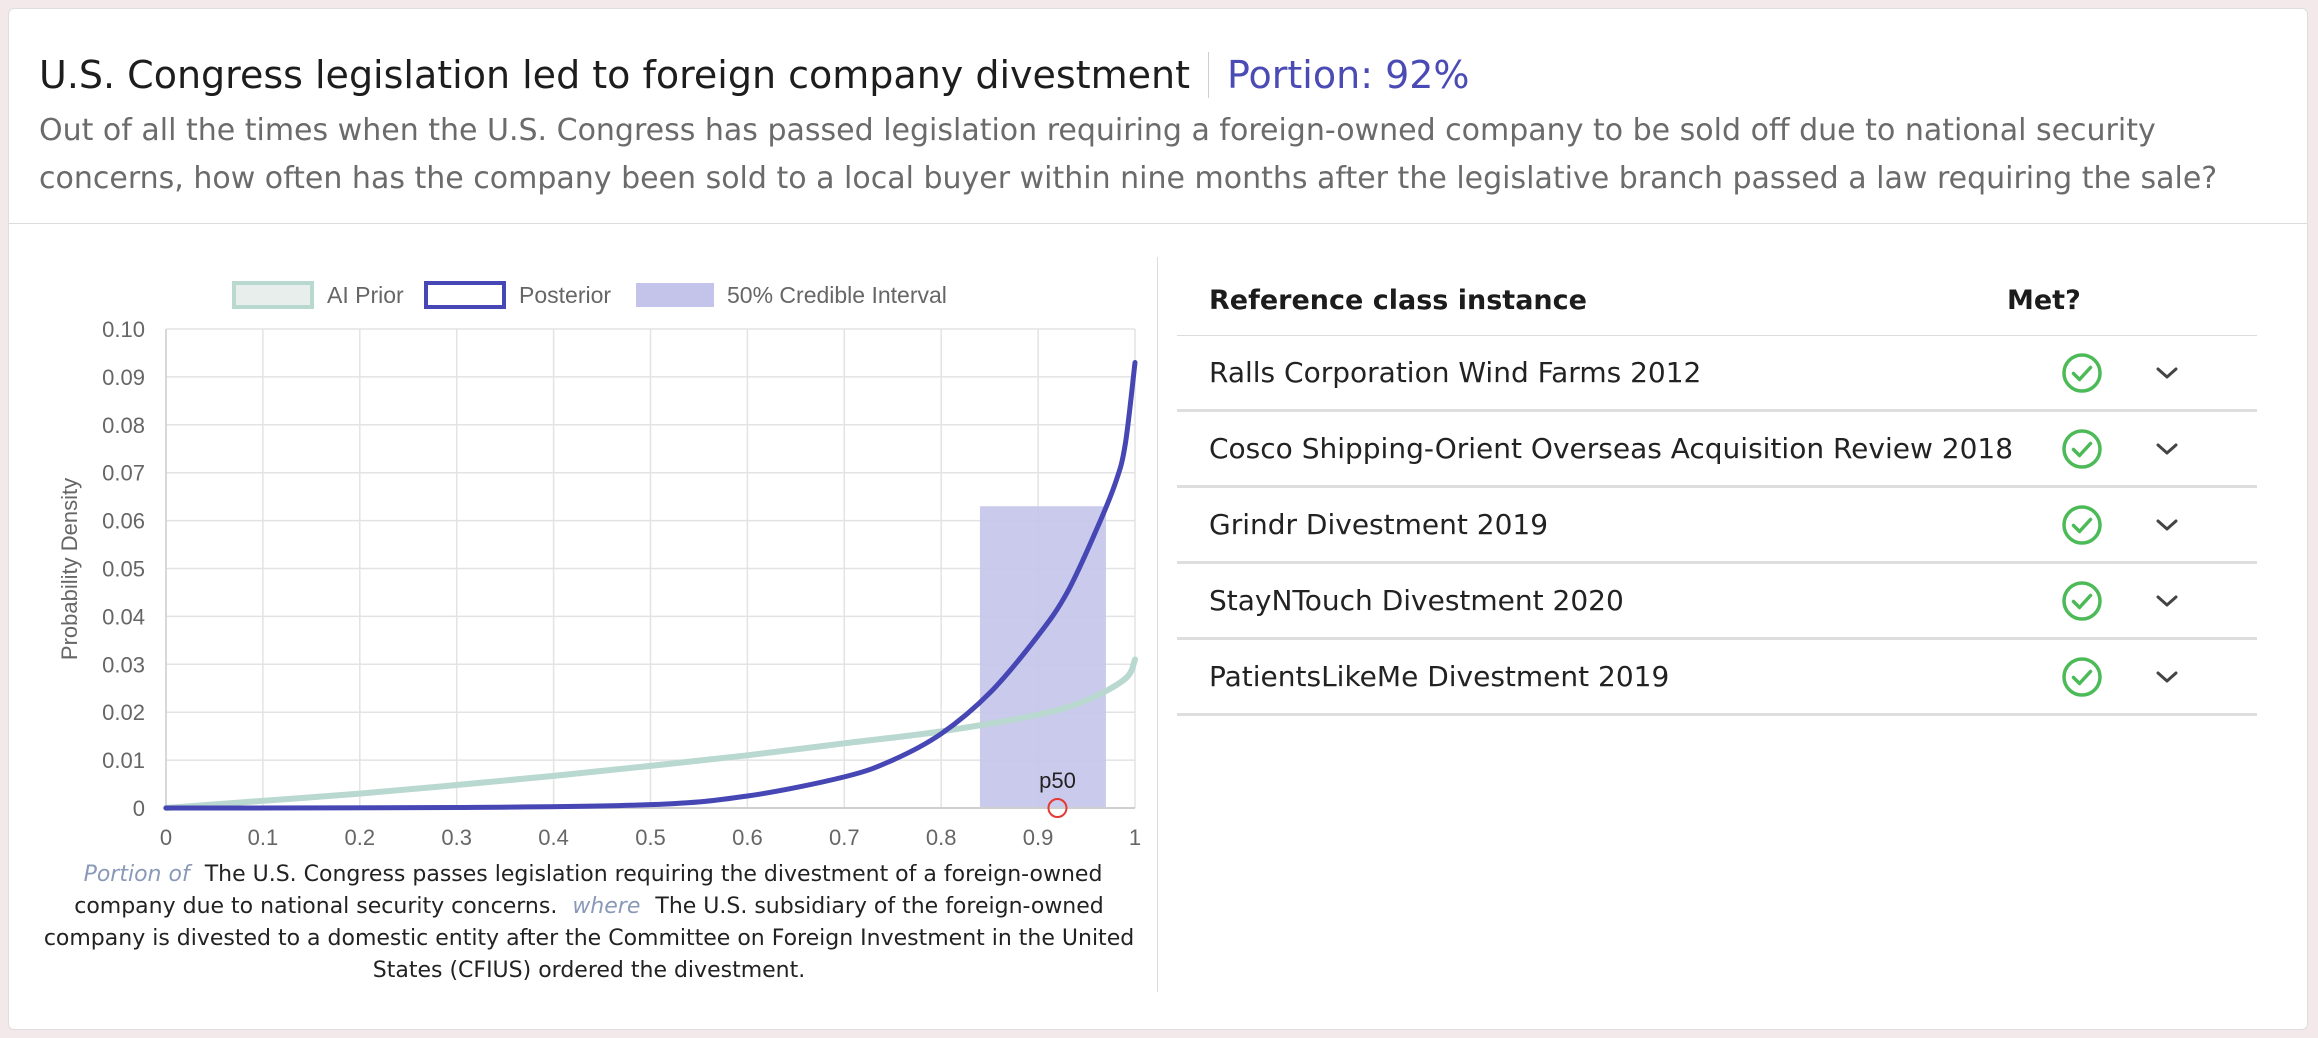 This screenshot has width=2318, height=1038. I want to click on legend-interval-swatch, so click(675, 295).